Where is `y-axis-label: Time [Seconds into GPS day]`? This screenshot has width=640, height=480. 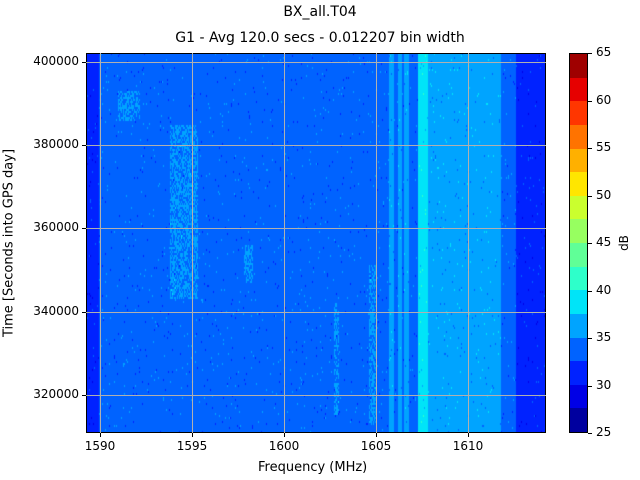
y-axis-label: Time [Seconds into GPS day] is located at coordinates (9, 243).